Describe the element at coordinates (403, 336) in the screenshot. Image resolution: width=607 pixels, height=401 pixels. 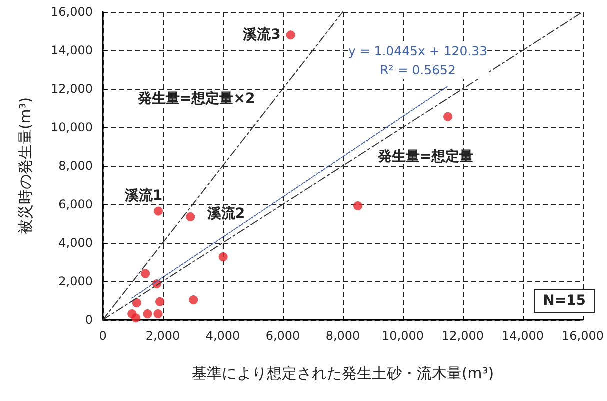
I see `x-tick-label: 10,000` at that location.